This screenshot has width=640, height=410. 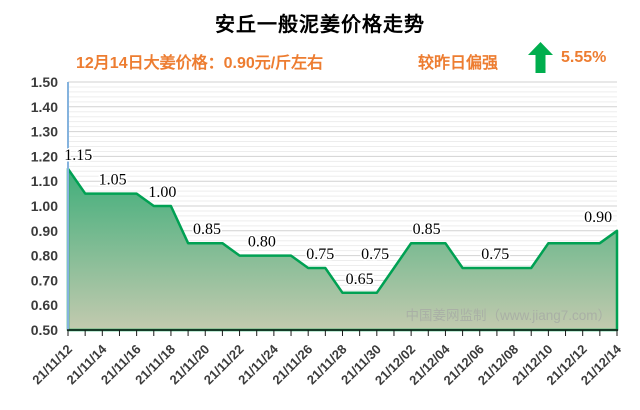 What do you see at coordinates (508, 315) in the screenshot?
I see `watermark-text: 中国姜网监制（www.jiang7.com）` at bounding box center [508, 315].